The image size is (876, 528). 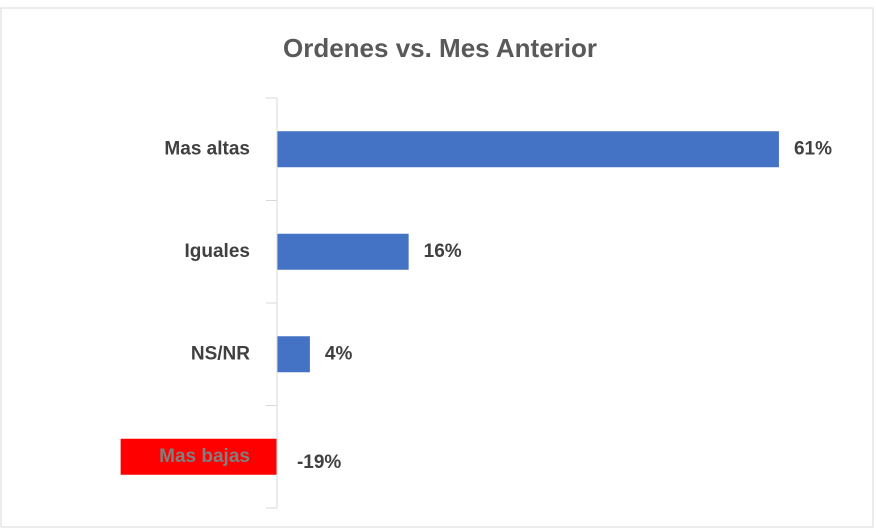 I want to click on data-label: 16%, so click(x=443, y=251).